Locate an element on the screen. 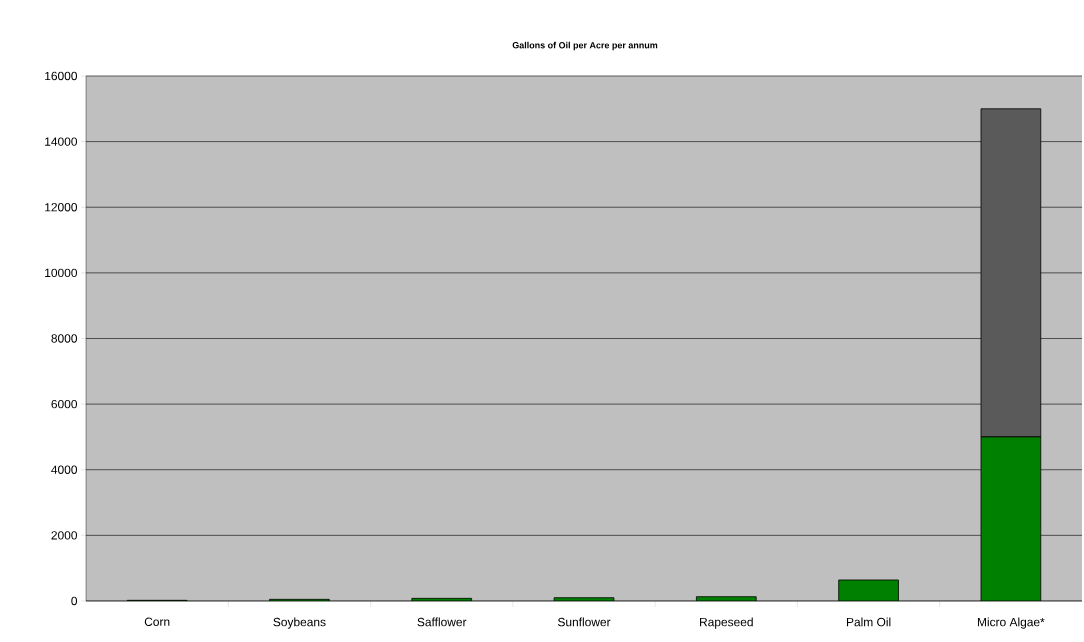 Image resolution: width=1084 pixels, height=642 pixels. x-tick-label: Palm Oil is located at coordinates (868, 622).